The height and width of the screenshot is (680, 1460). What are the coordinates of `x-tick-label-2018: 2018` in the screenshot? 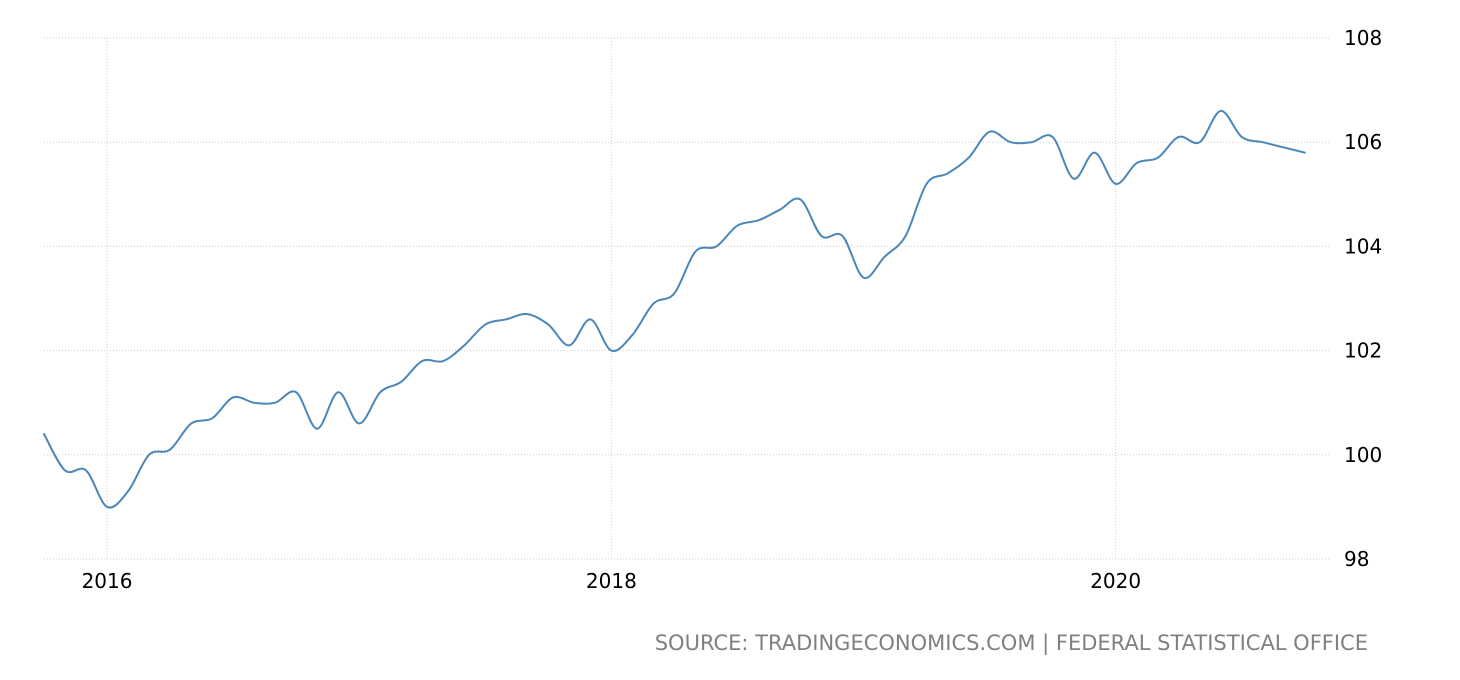 It's located at (611, 581).